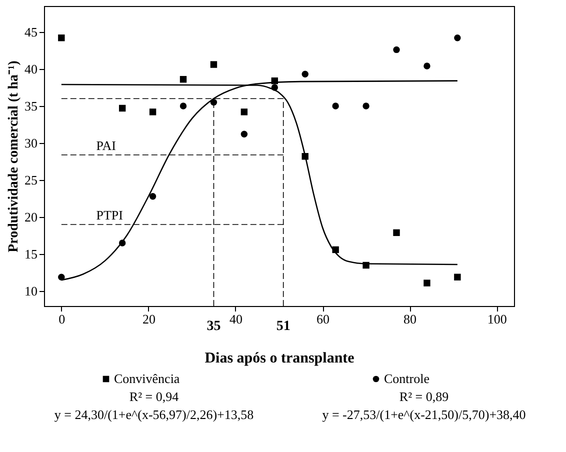 The image size is (566, 452). What do you see at coordinates (109, 215) in the screenshot?
I see `ref-line-label: PTPI` at bounding box center [109, 215].